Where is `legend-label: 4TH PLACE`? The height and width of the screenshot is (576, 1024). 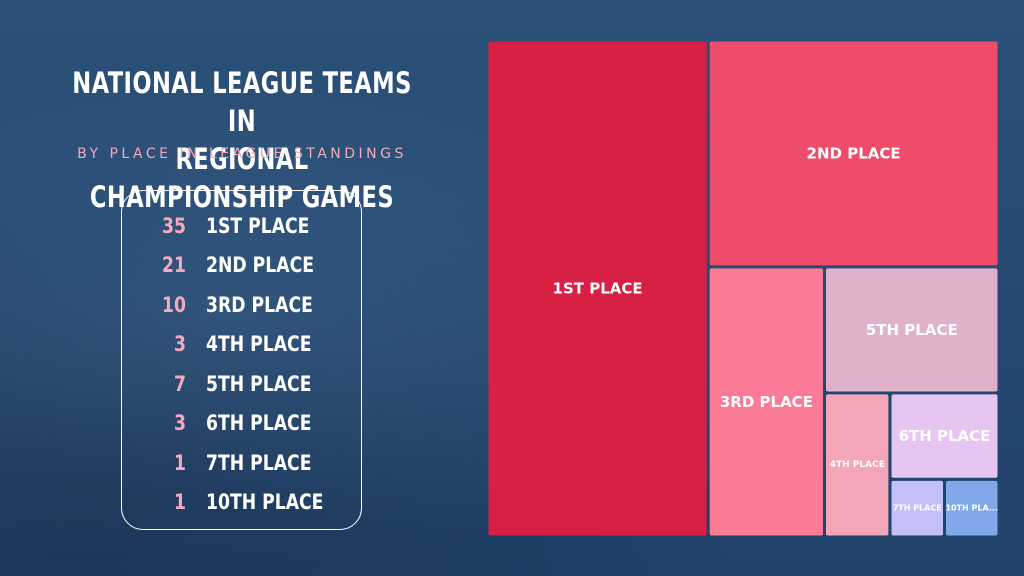 legend-label: 4TH PLACE is located at coordinates (259, 344).